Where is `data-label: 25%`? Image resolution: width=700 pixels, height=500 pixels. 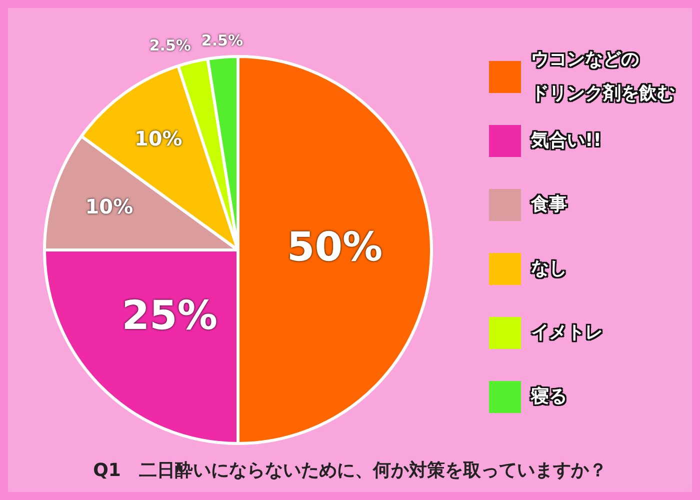 data-label: 25% is located at coordinates (170, 315).